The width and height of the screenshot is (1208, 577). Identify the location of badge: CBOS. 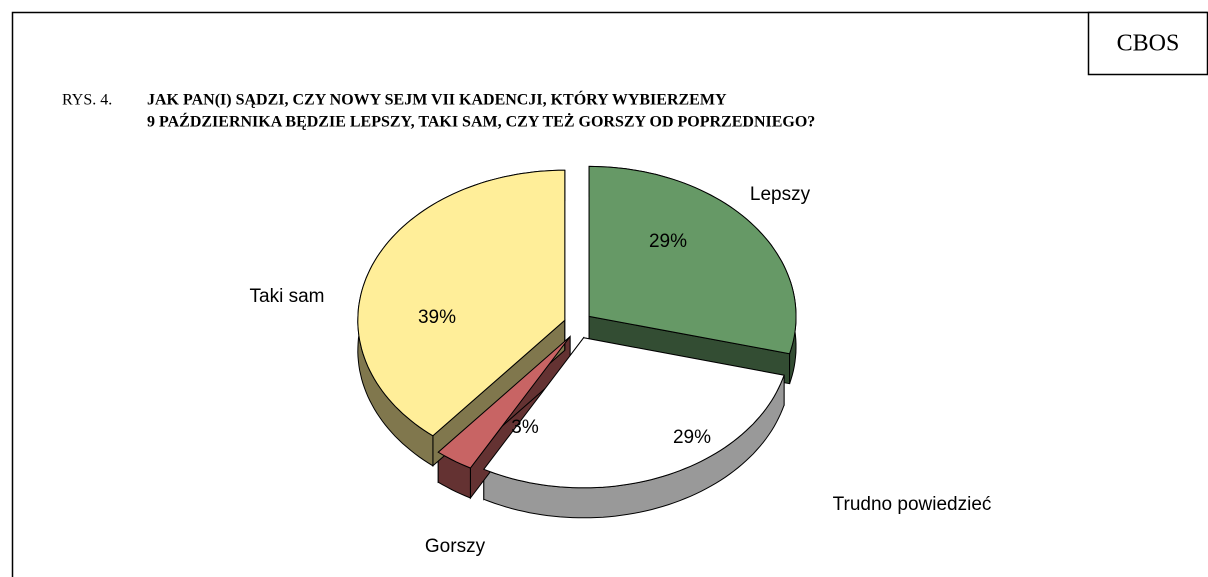
(1148, 44).